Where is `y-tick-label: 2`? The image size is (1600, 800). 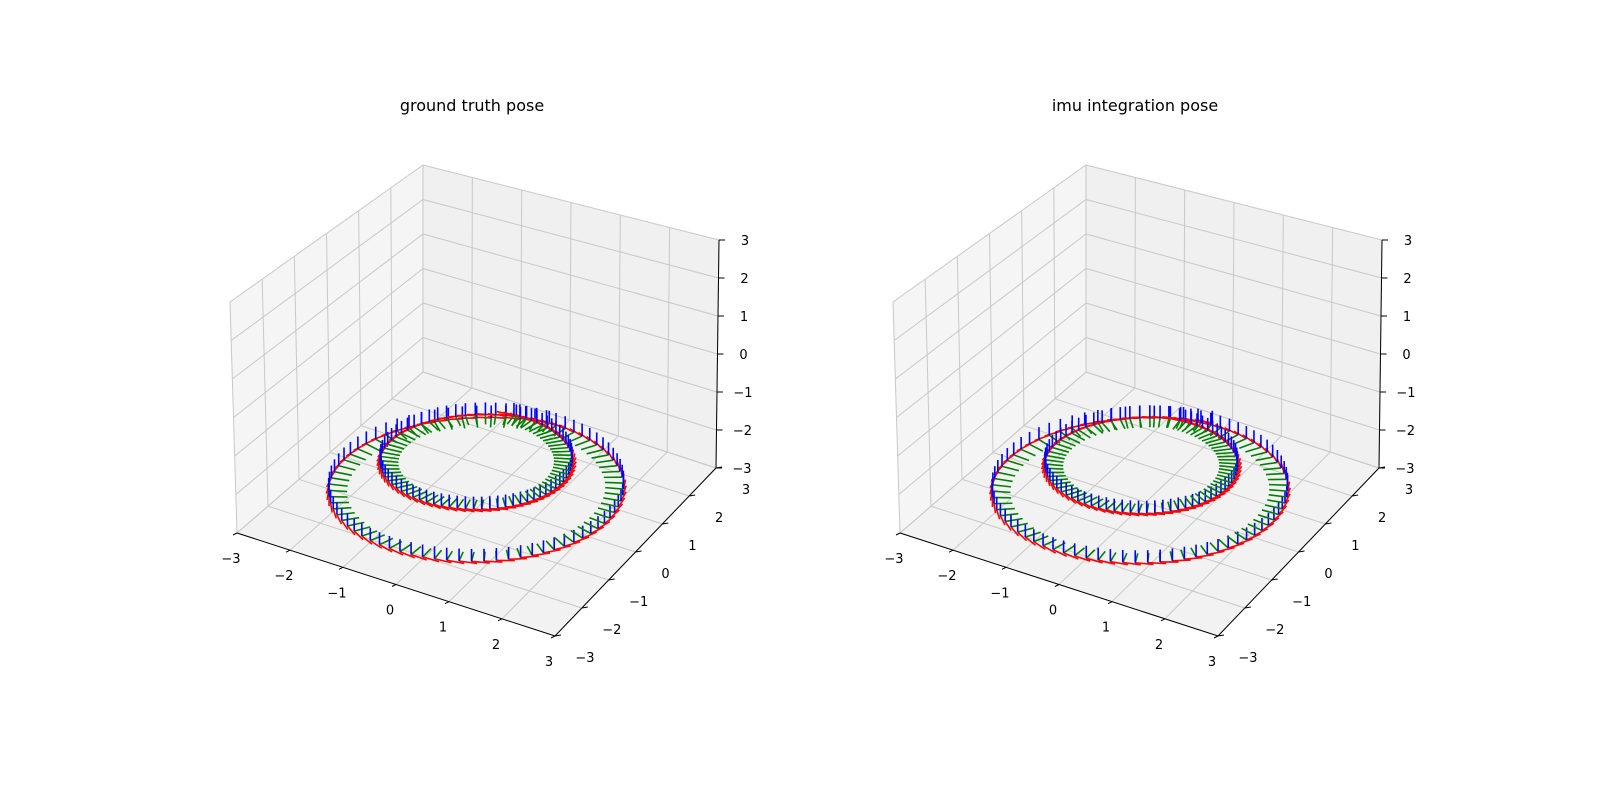
y-tick-label: 2 is located at coordinates (1382, 518).